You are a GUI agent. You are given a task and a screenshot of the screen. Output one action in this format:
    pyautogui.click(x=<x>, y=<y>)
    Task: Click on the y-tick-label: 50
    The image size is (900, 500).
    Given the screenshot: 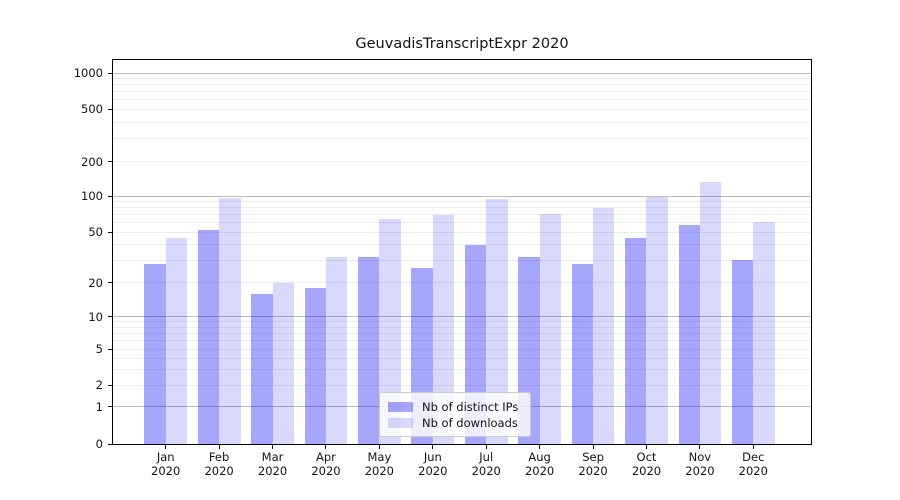 What is the action you would take?
    pyautogui.click(x=95, y=232)
    